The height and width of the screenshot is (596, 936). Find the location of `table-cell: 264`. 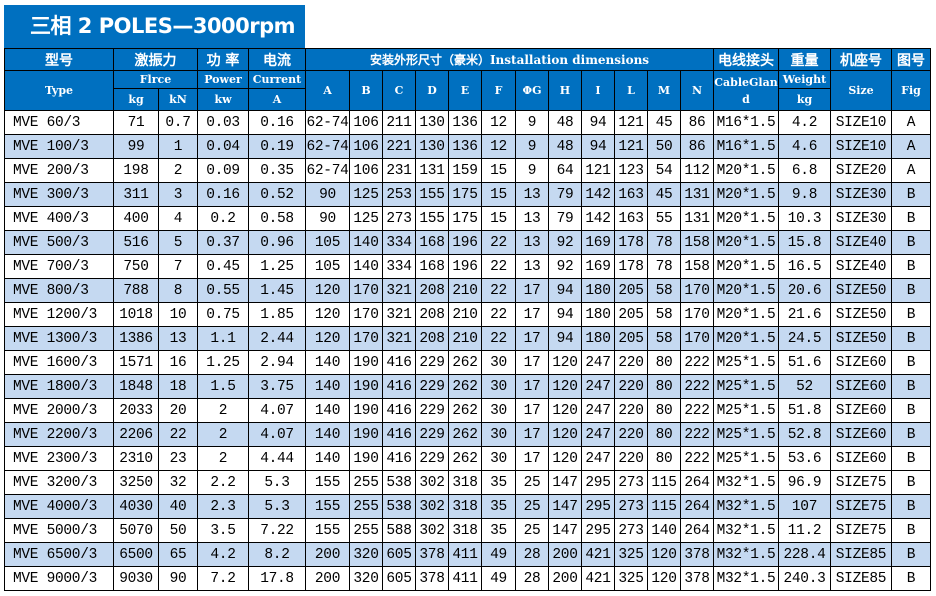

table-cell: 264 is located at coordinates (697, 530).